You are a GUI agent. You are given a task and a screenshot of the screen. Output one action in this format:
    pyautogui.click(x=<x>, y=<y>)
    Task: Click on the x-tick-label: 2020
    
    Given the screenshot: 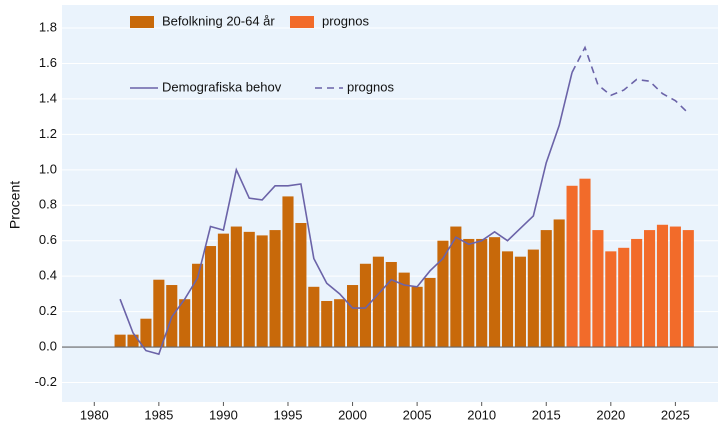 What is the action you would take?
    pyautogui.click(x=610, y=414)
    